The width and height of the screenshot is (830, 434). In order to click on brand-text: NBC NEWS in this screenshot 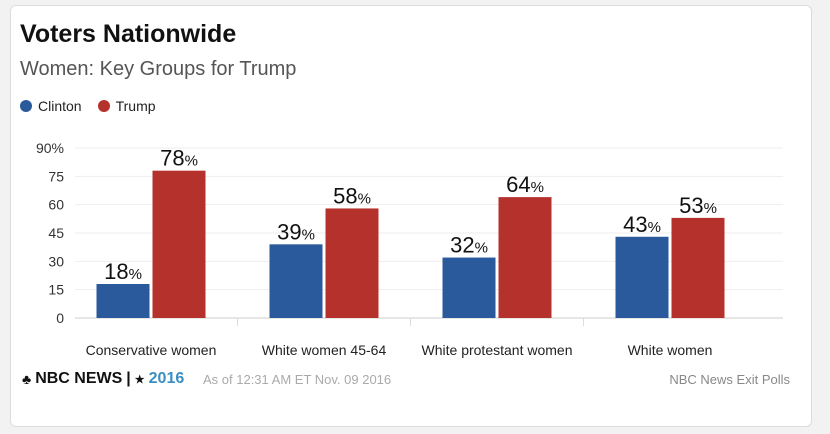, I will do `click(79, 378)`.